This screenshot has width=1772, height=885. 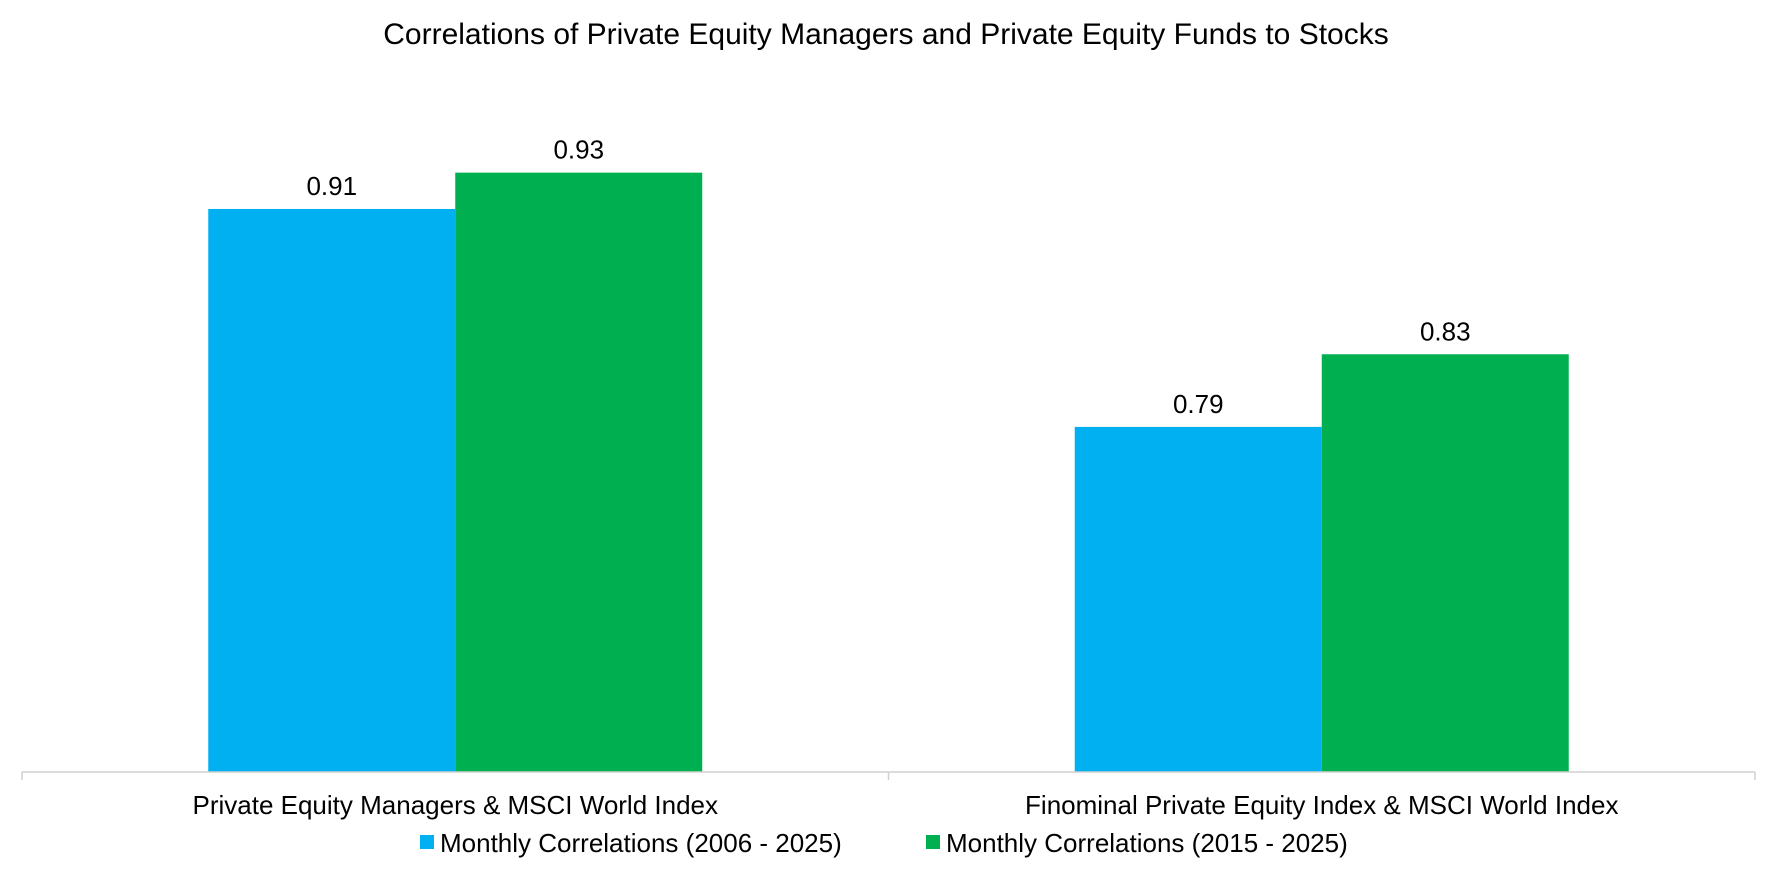 I want to click on legend-label-2: Monthly Correlations (2015 - 2025), so click(x=1147, y=843).